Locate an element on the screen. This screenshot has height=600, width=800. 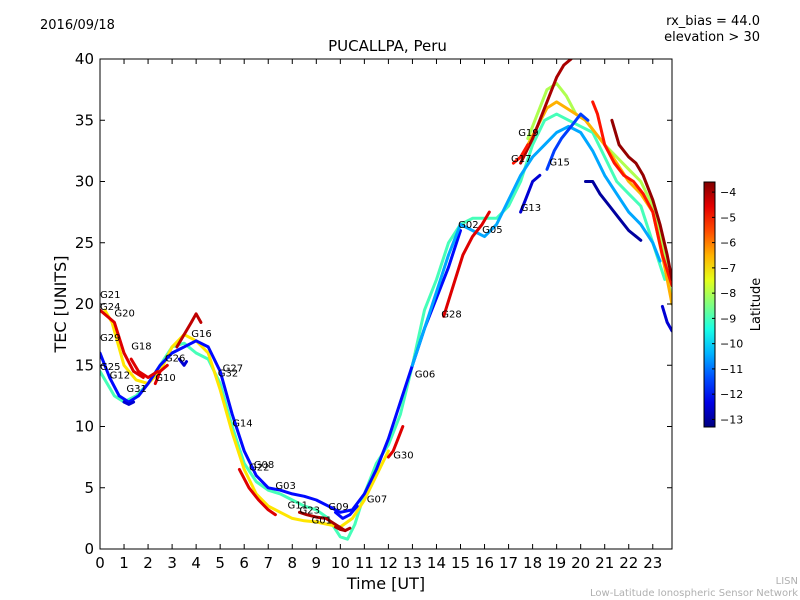
x-tick-label: 17 is located at coordinates (508, 563).